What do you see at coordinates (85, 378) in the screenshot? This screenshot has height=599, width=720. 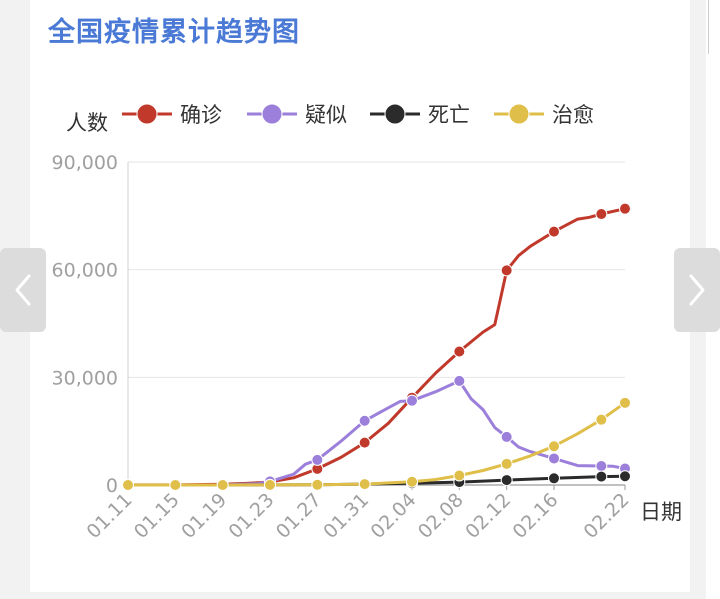 I see `y-tick-label: 30,000` at bounding box center [85, 378].